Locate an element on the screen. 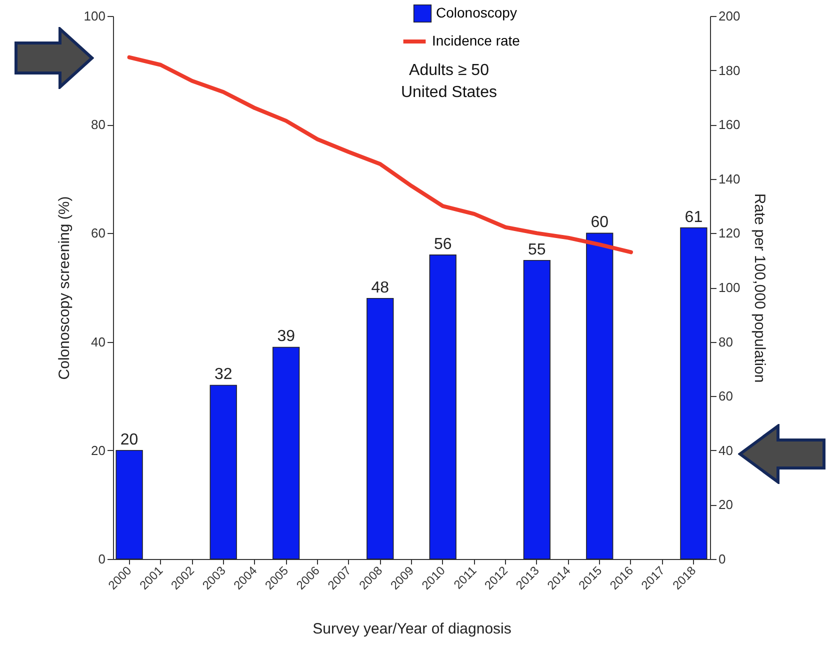 The image size is (828, 652). y2-tick-label: 40 is located at coordinates (725, 450).